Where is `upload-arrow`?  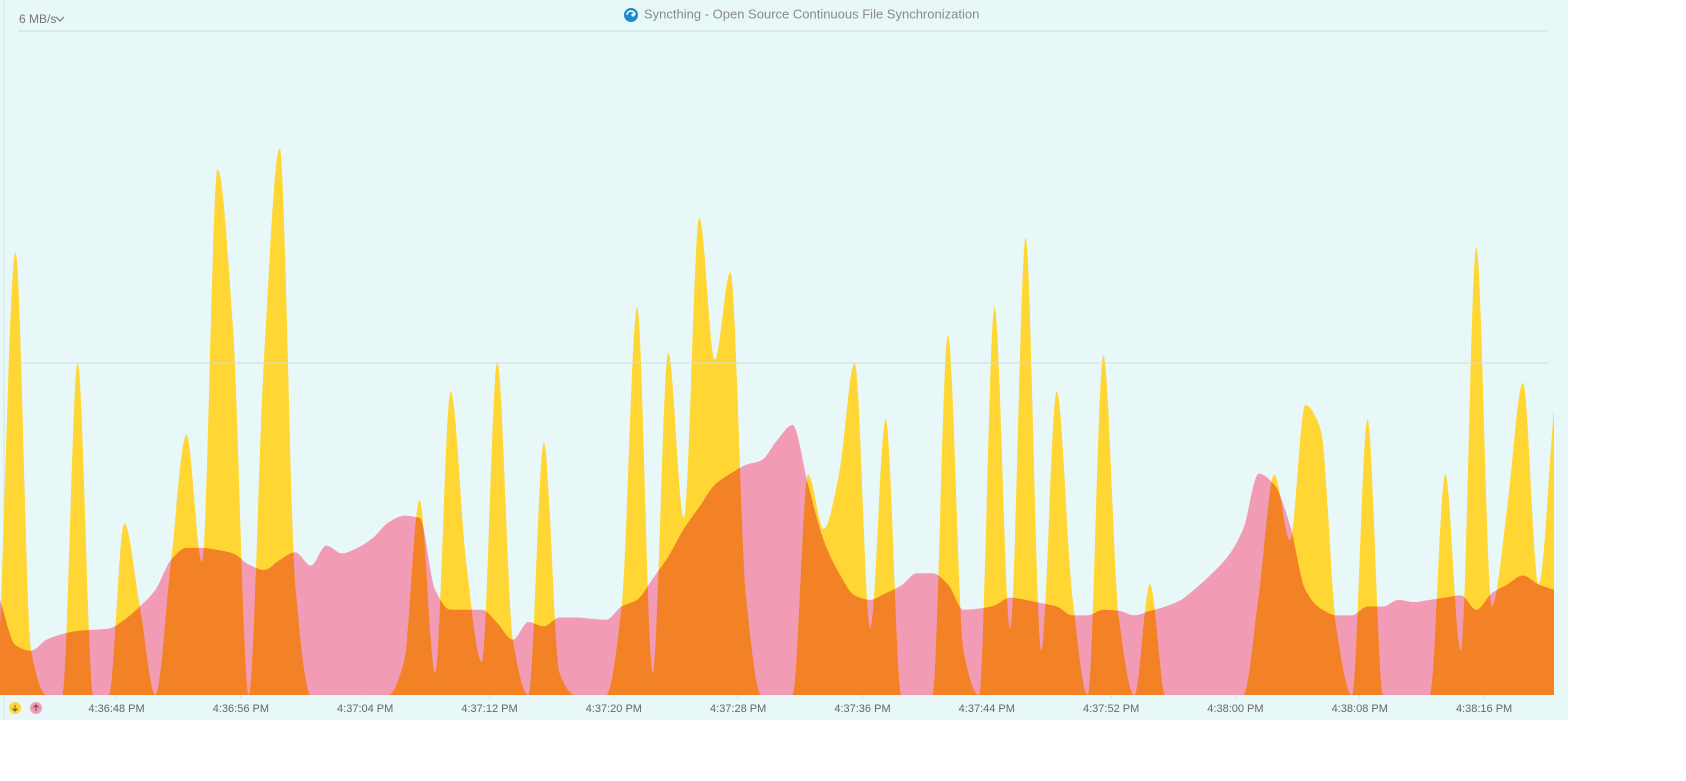 upload-arrow is located at coordinates (36, 707).